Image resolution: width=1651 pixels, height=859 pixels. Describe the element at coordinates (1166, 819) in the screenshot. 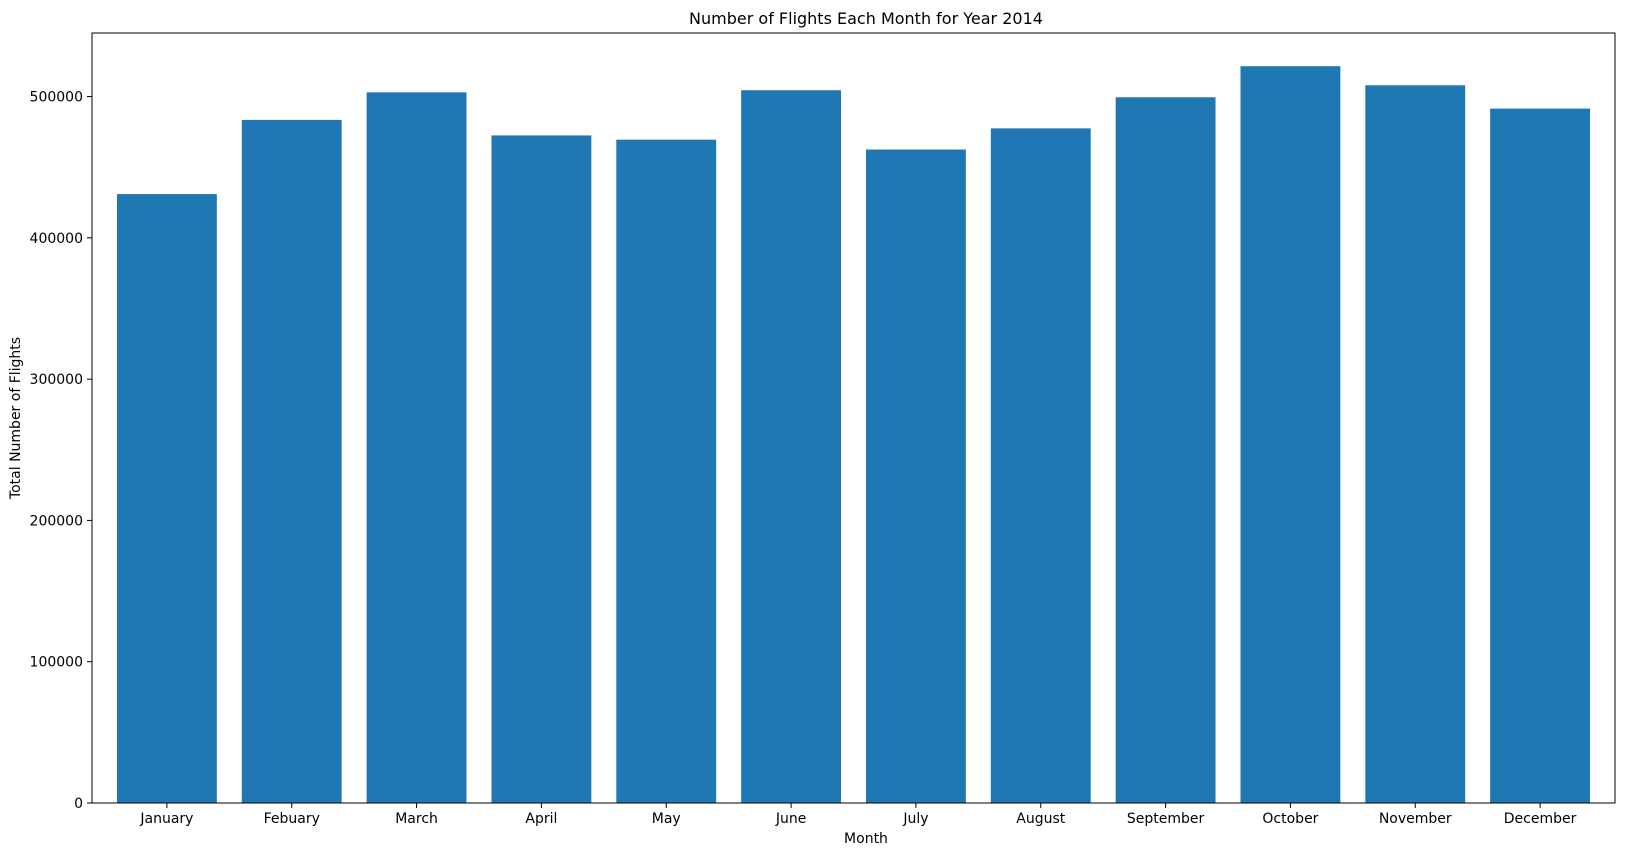

I see `x-tick-label: September` at that location.